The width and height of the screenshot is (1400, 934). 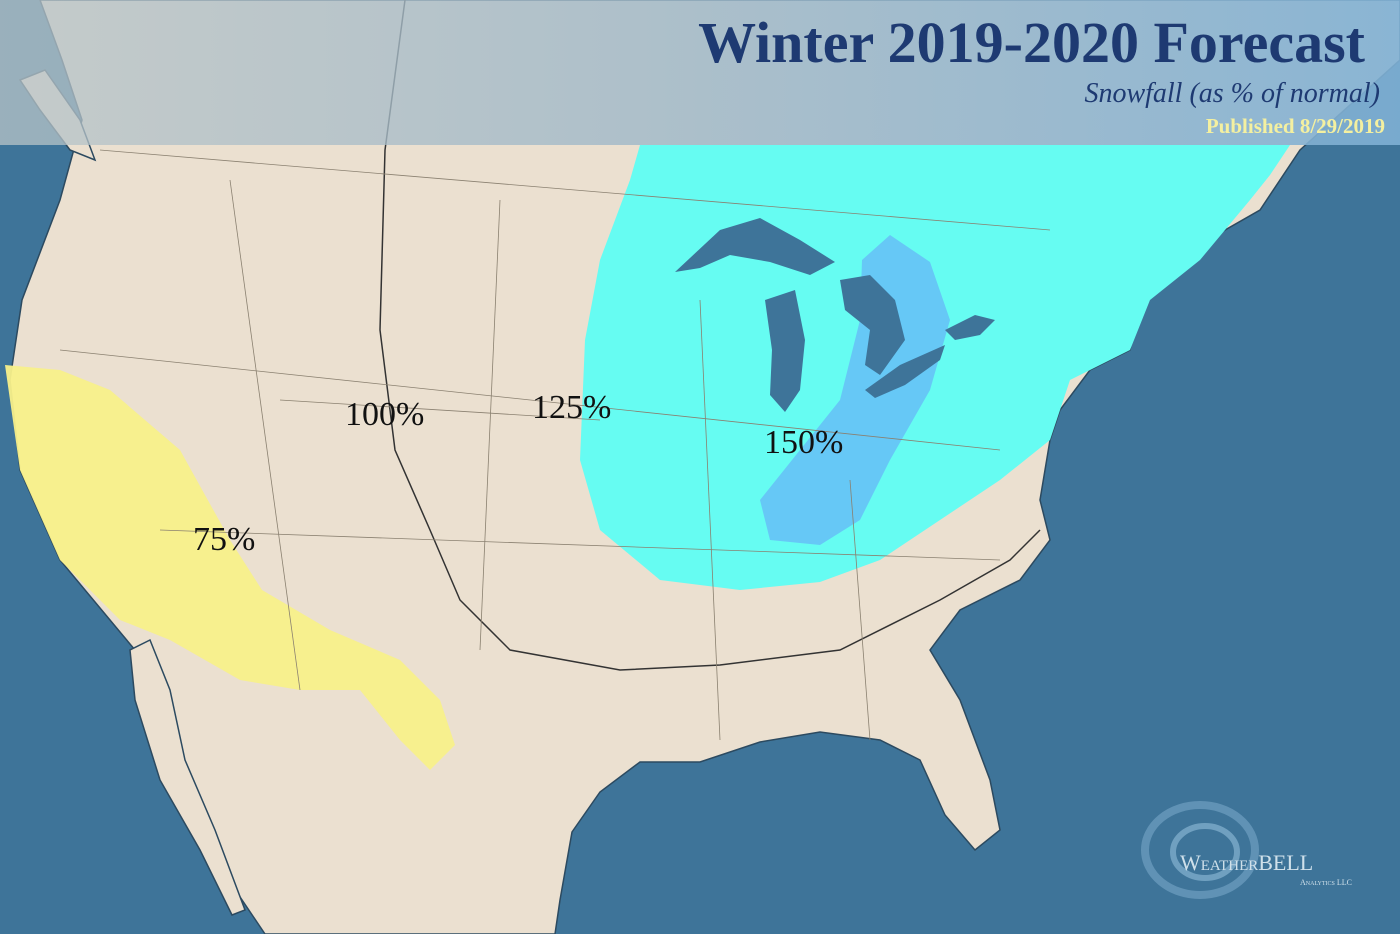 What do you see at coordinates (224, 539) in the screenshot?
I see `label: 75%` at bounding box center [224, 539].